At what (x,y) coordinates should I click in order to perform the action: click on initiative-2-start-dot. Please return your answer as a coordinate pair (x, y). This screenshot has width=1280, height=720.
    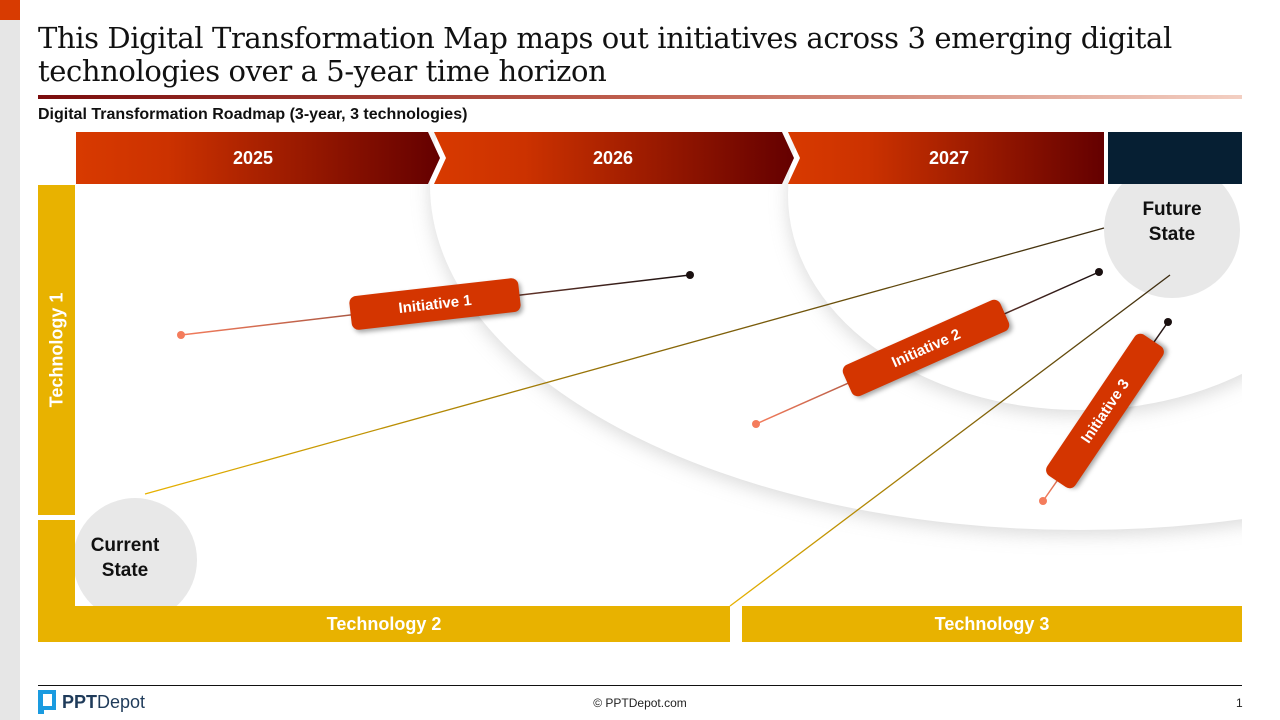
    Looking at the image, I should click on (756, 424).